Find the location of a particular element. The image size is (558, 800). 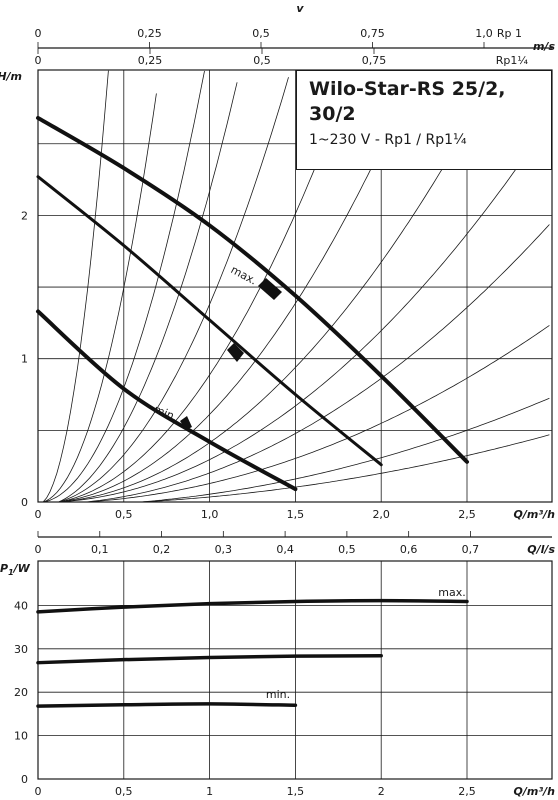

ls-tick-label: 0,7 is located at coordinates (471, 549).